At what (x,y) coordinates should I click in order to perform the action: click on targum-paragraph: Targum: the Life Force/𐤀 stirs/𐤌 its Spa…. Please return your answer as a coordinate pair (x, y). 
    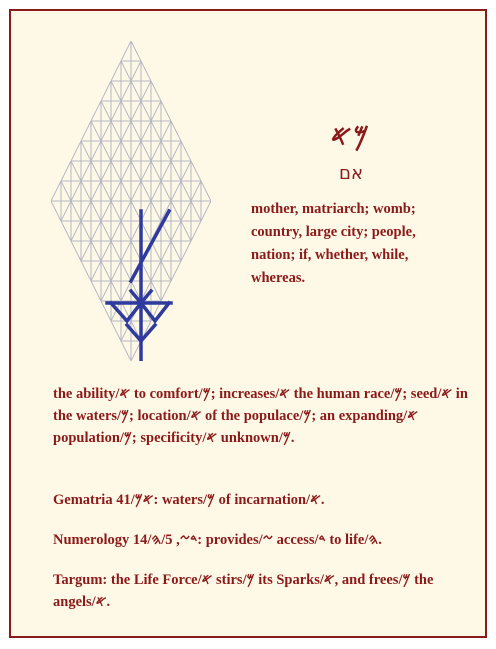
    Looking at the image, I should click on (243, 591).